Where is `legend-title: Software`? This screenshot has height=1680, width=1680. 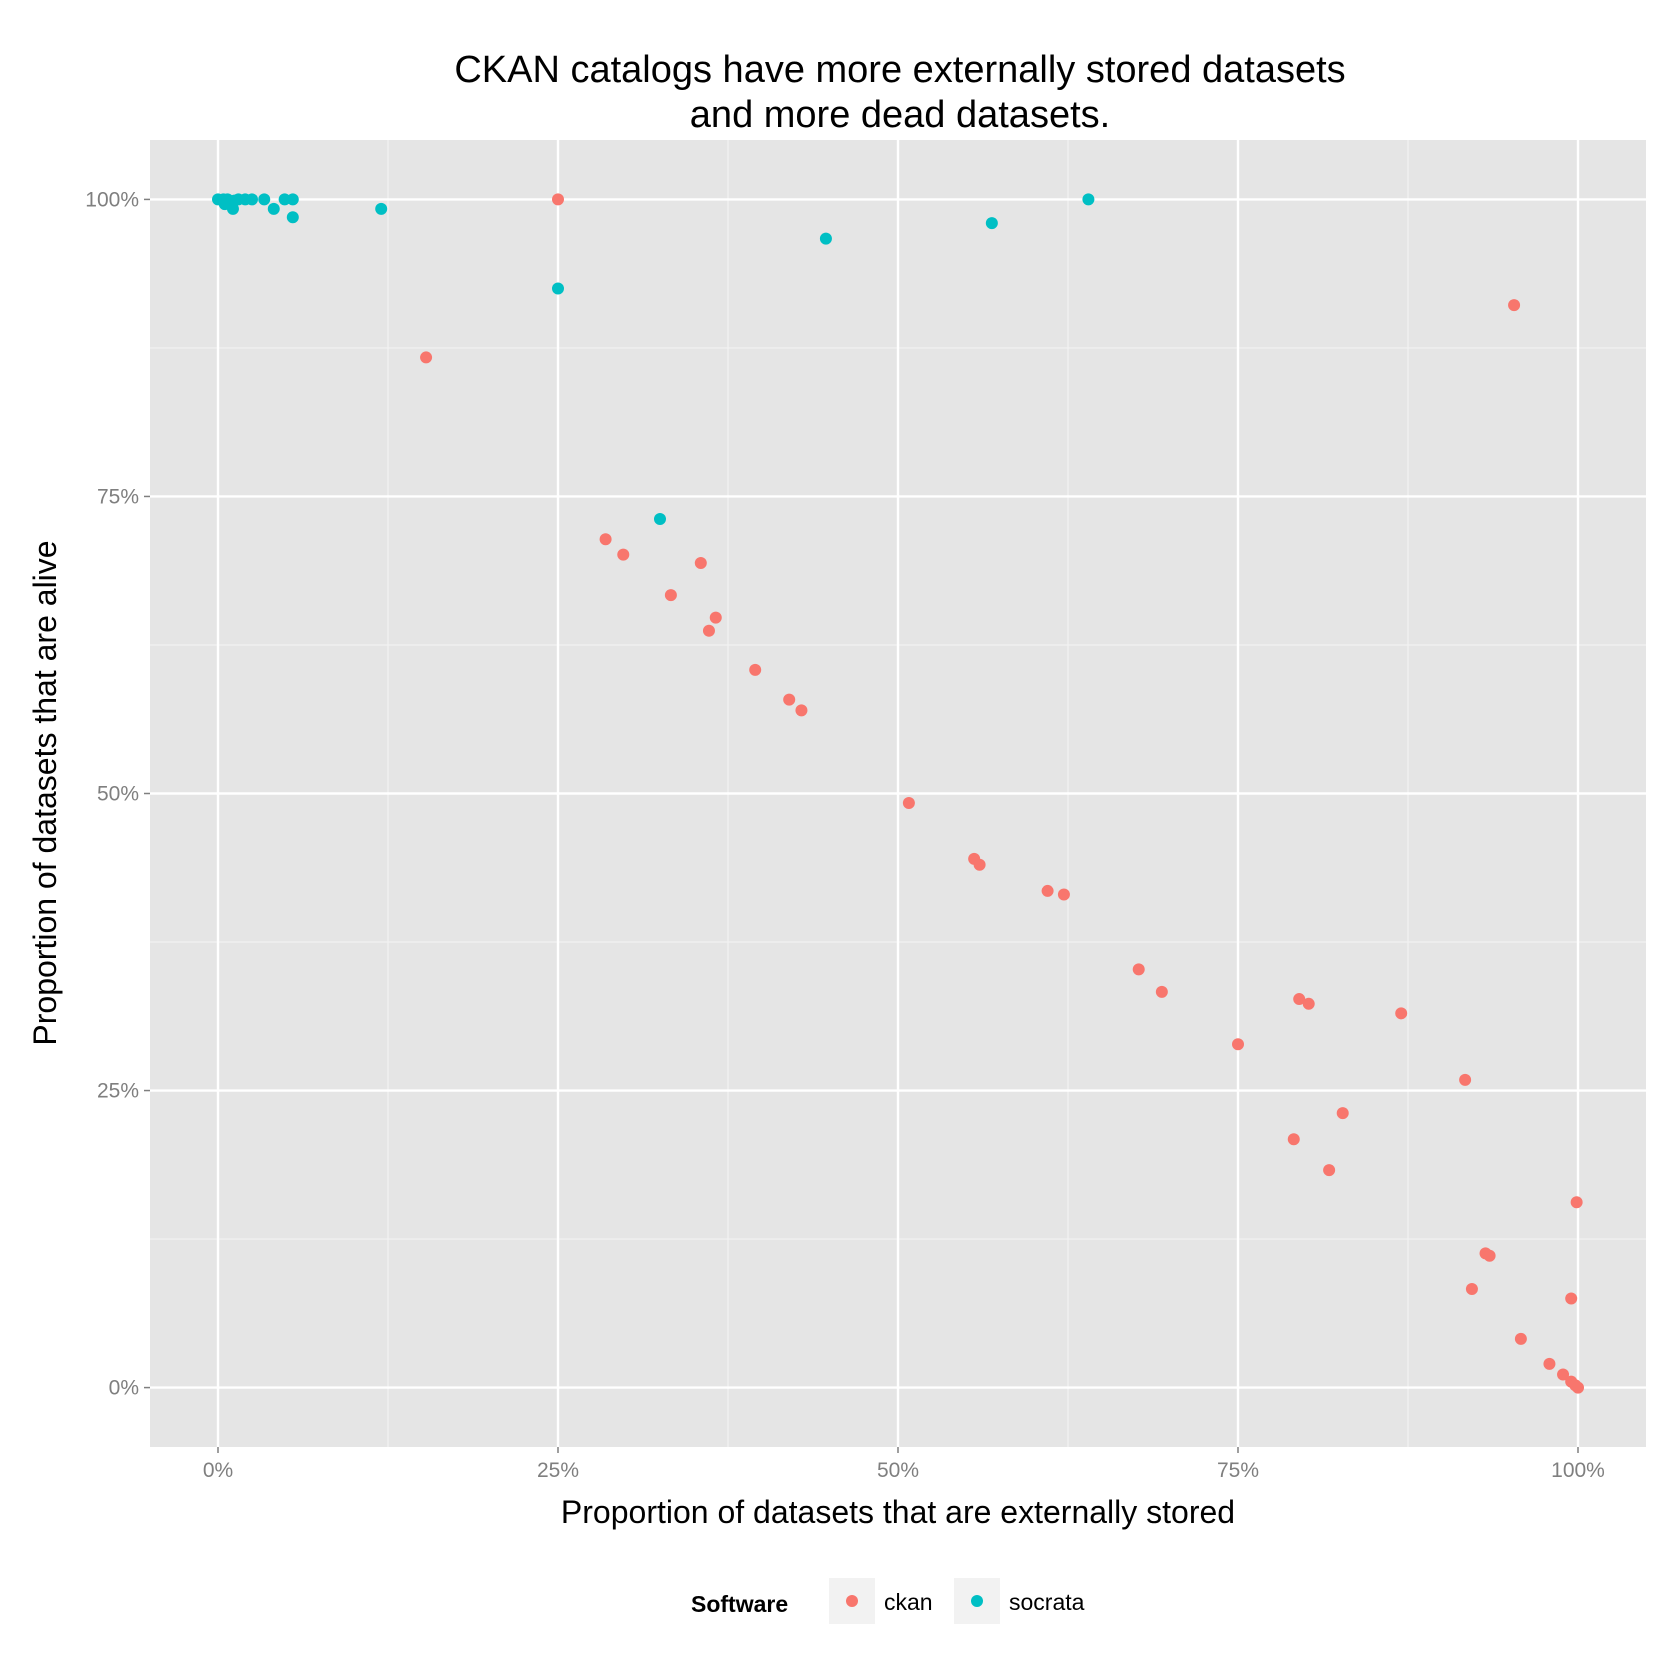
legend-title: Software is located at coordinates (739, 1604).